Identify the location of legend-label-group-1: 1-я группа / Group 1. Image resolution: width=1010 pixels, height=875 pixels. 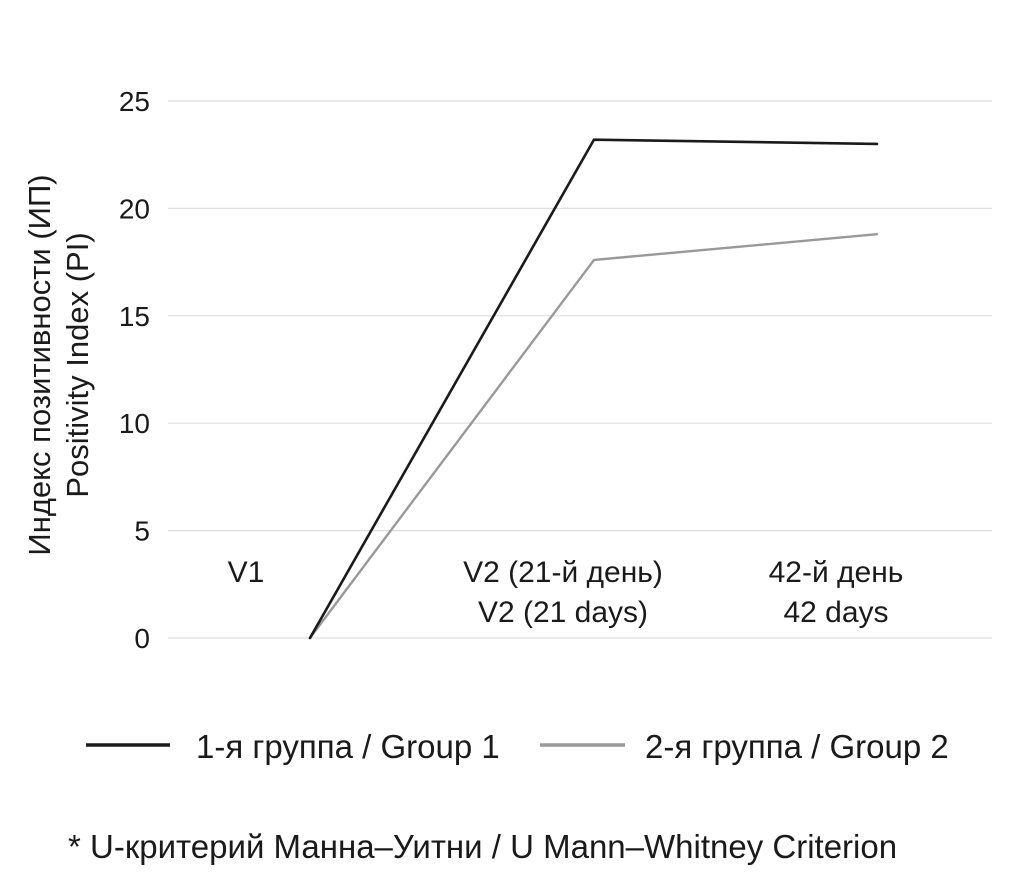
(348, 746).